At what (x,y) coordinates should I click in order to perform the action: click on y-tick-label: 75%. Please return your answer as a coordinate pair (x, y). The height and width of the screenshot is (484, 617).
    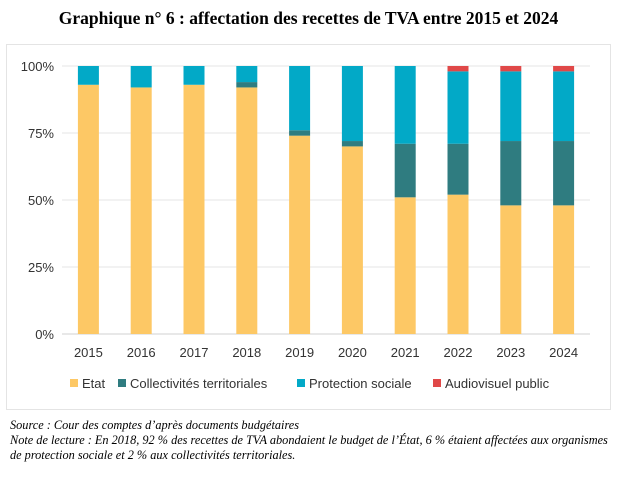
    Looking at the image, I should click on (41, 133).